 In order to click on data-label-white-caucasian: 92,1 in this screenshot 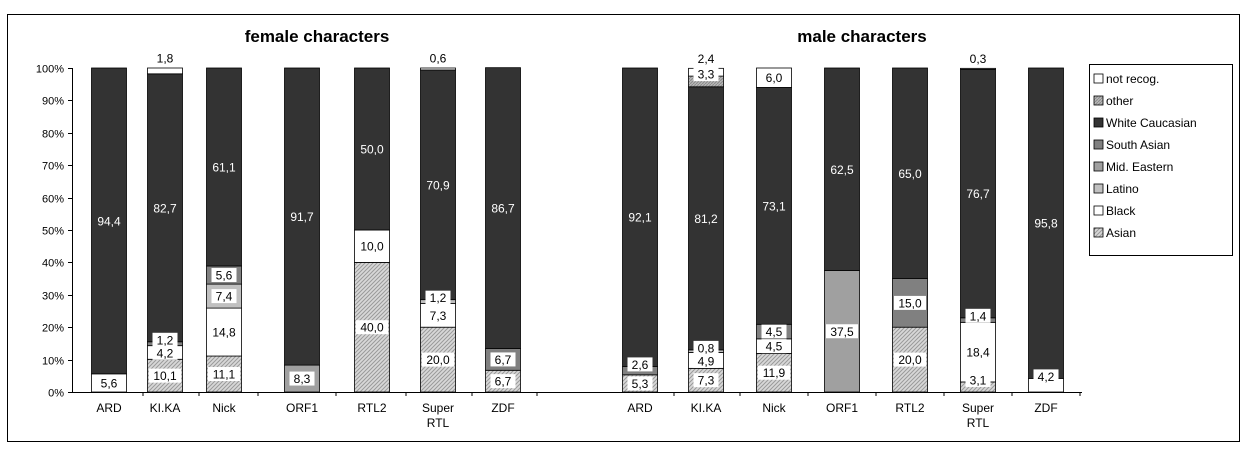, I will do `click(640, 218)`.